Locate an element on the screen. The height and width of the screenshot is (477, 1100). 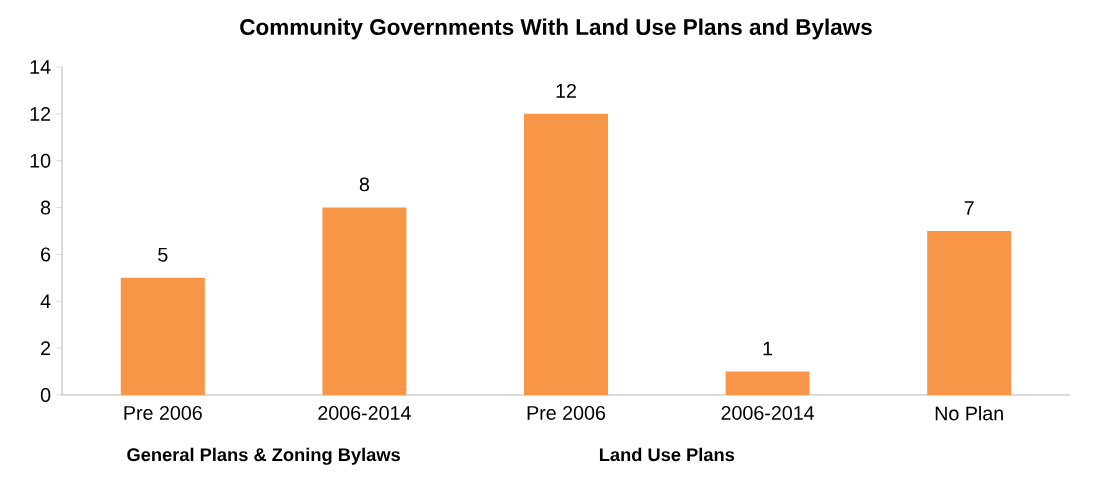
y-tick-label: 6 is located at coordinates (46, 254).